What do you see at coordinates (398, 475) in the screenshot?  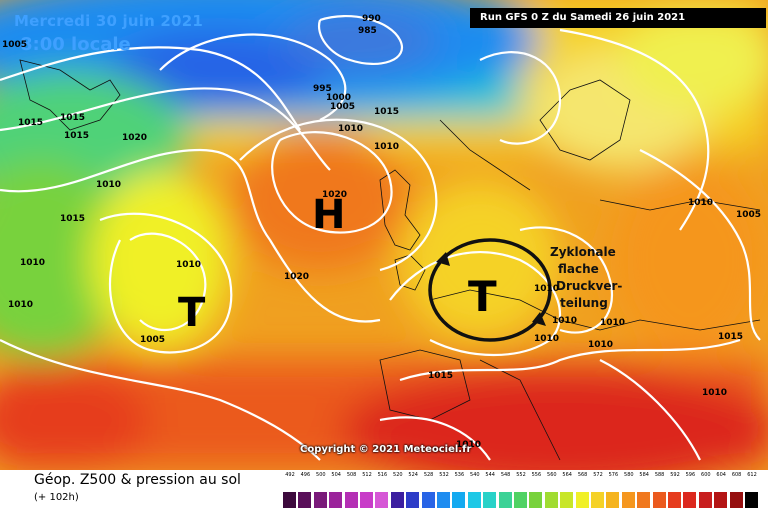 I see `legend-label: 520` at bounding box center [398, 475].